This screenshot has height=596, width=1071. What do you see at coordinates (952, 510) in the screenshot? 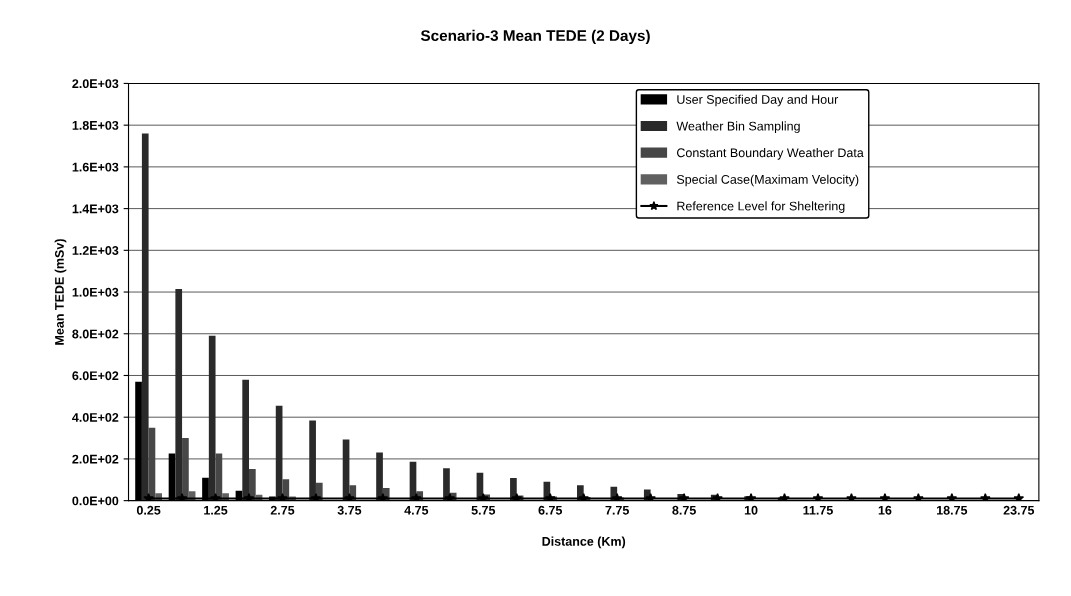
I see `x-tick-label: 18.75` at bounding box center [952, 510].